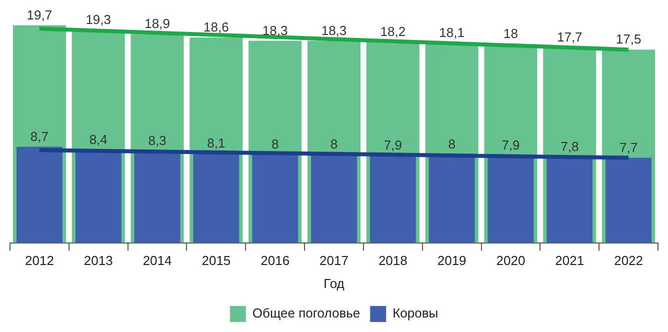 The image size is (668, 332). Describe the element at coordinates (451, 260) in the screenshot. I see `x-tick-label: 2019` at that location.